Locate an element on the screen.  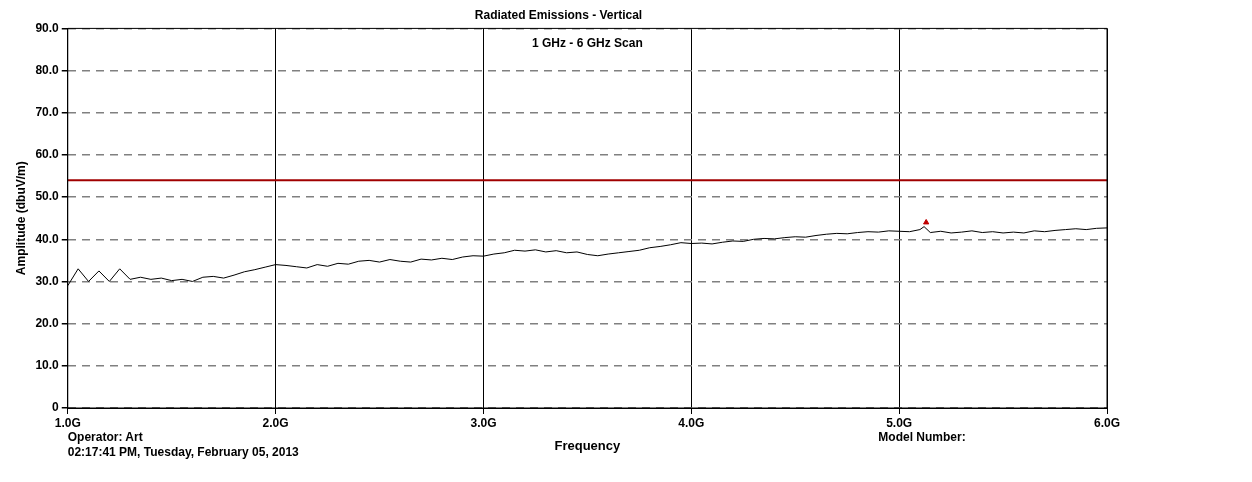
y-axis-title: Amplitude (dbuV/m) is located at coordinates (20, 218).